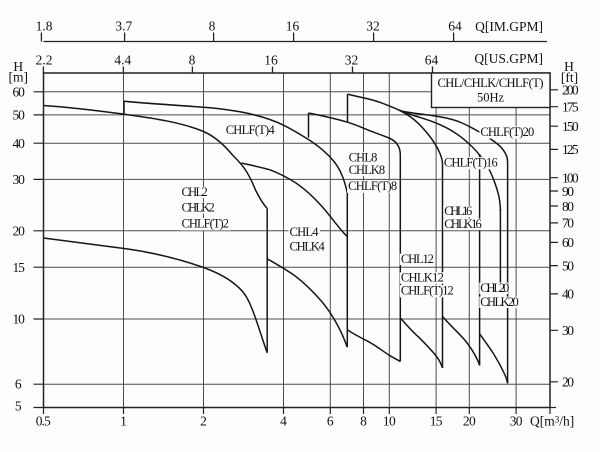  Describe the element at coordinates (363, 158) in the screenshot. I see `svg-text: CHL8` at that location.